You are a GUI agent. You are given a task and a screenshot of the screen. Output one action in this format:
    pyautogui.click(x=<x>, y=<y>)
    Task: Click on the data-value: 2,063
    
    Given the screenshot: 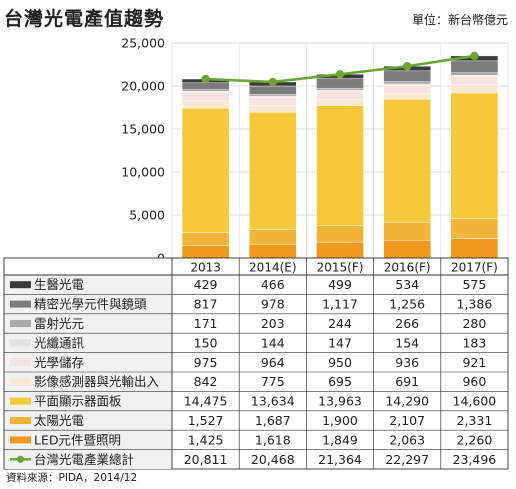 What is the action you would take?
    pyautogui.click(x=407, y=439)
    